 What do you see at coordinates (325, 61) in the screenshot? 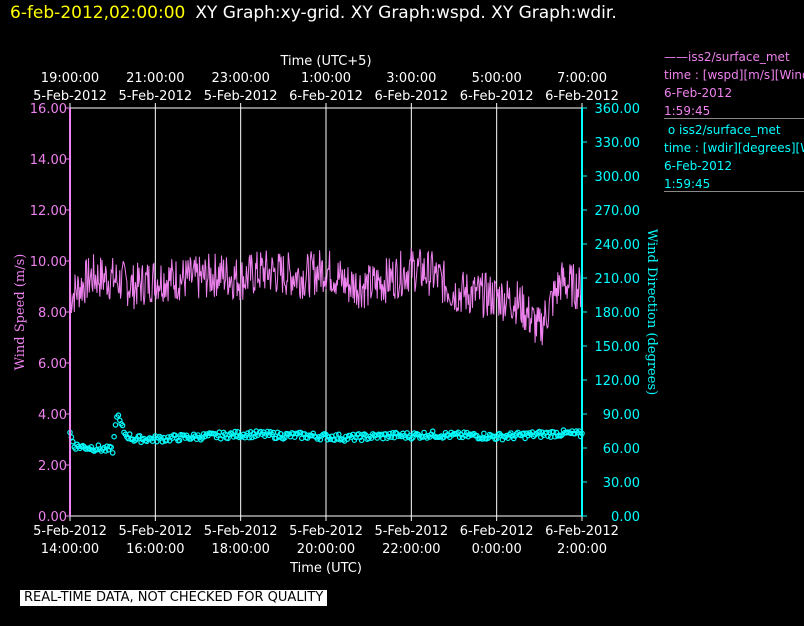
I see `top-axis-label: Time (UTC+5)` at bounding box center [325, 61].